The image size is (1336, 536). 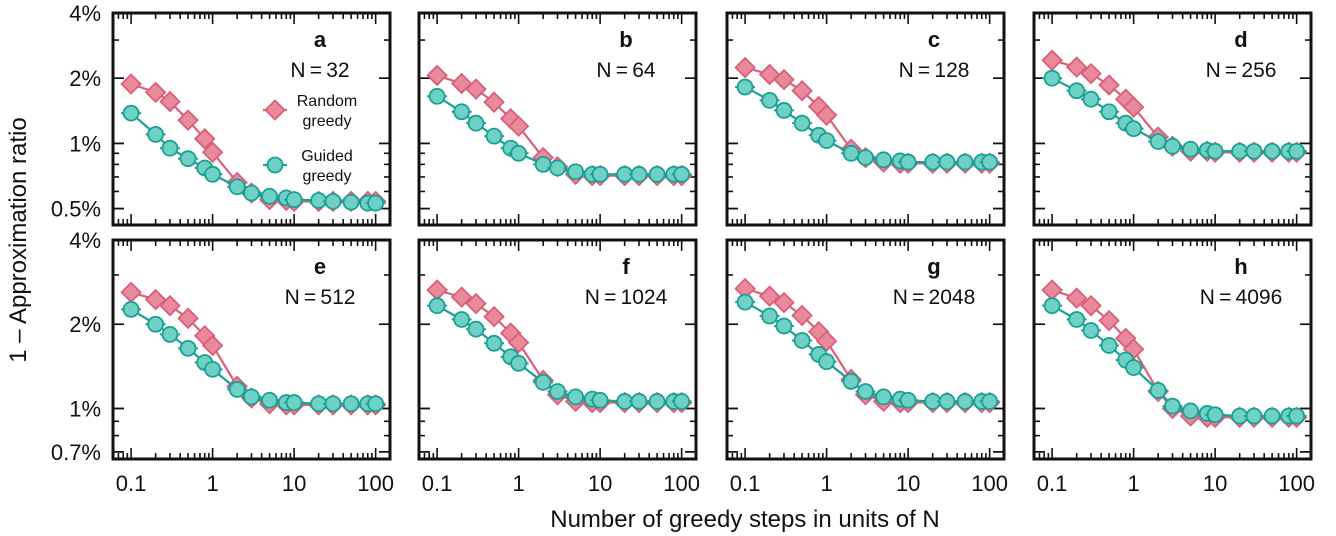 What do you see at coordinates (1240, 39) in the screenshot?
I see `panel-letter: d` at bounding box center [1240, 39].